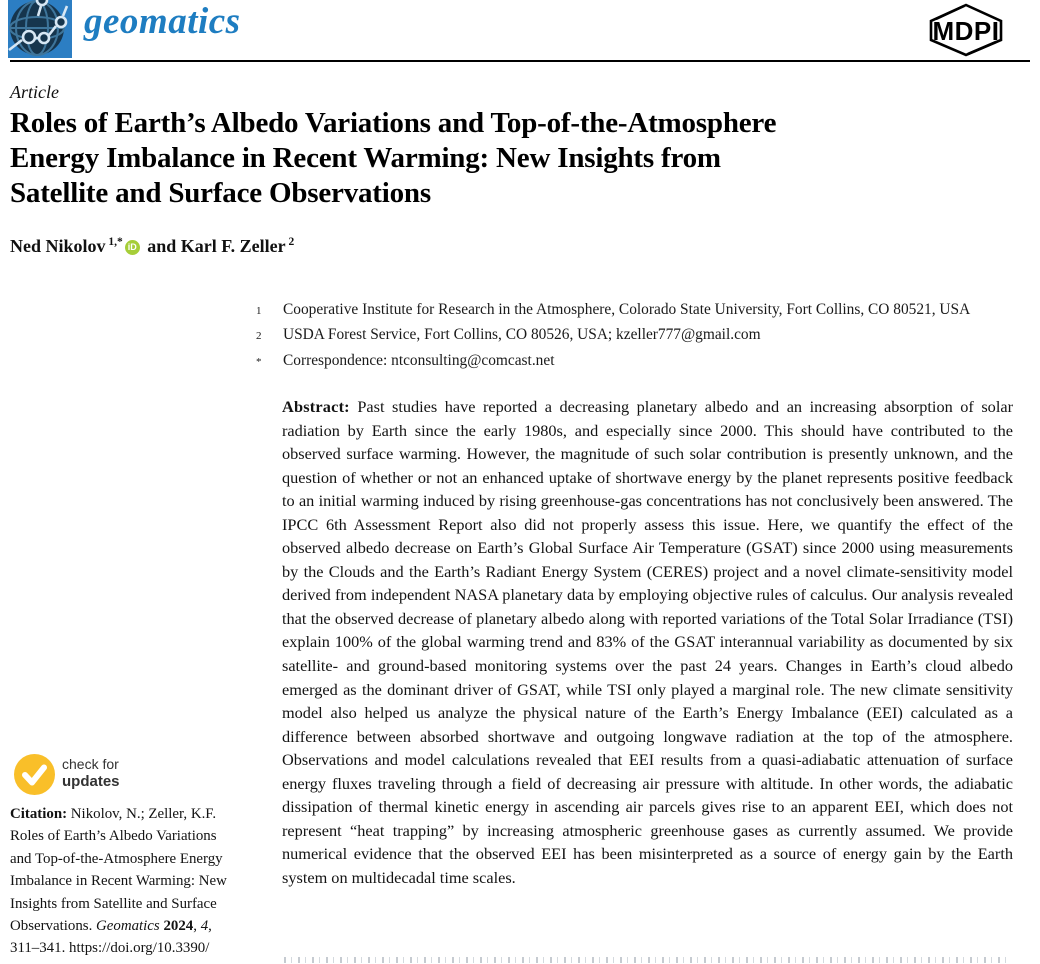  I want to click on affiliation-marker: 2, so click(259, 336).